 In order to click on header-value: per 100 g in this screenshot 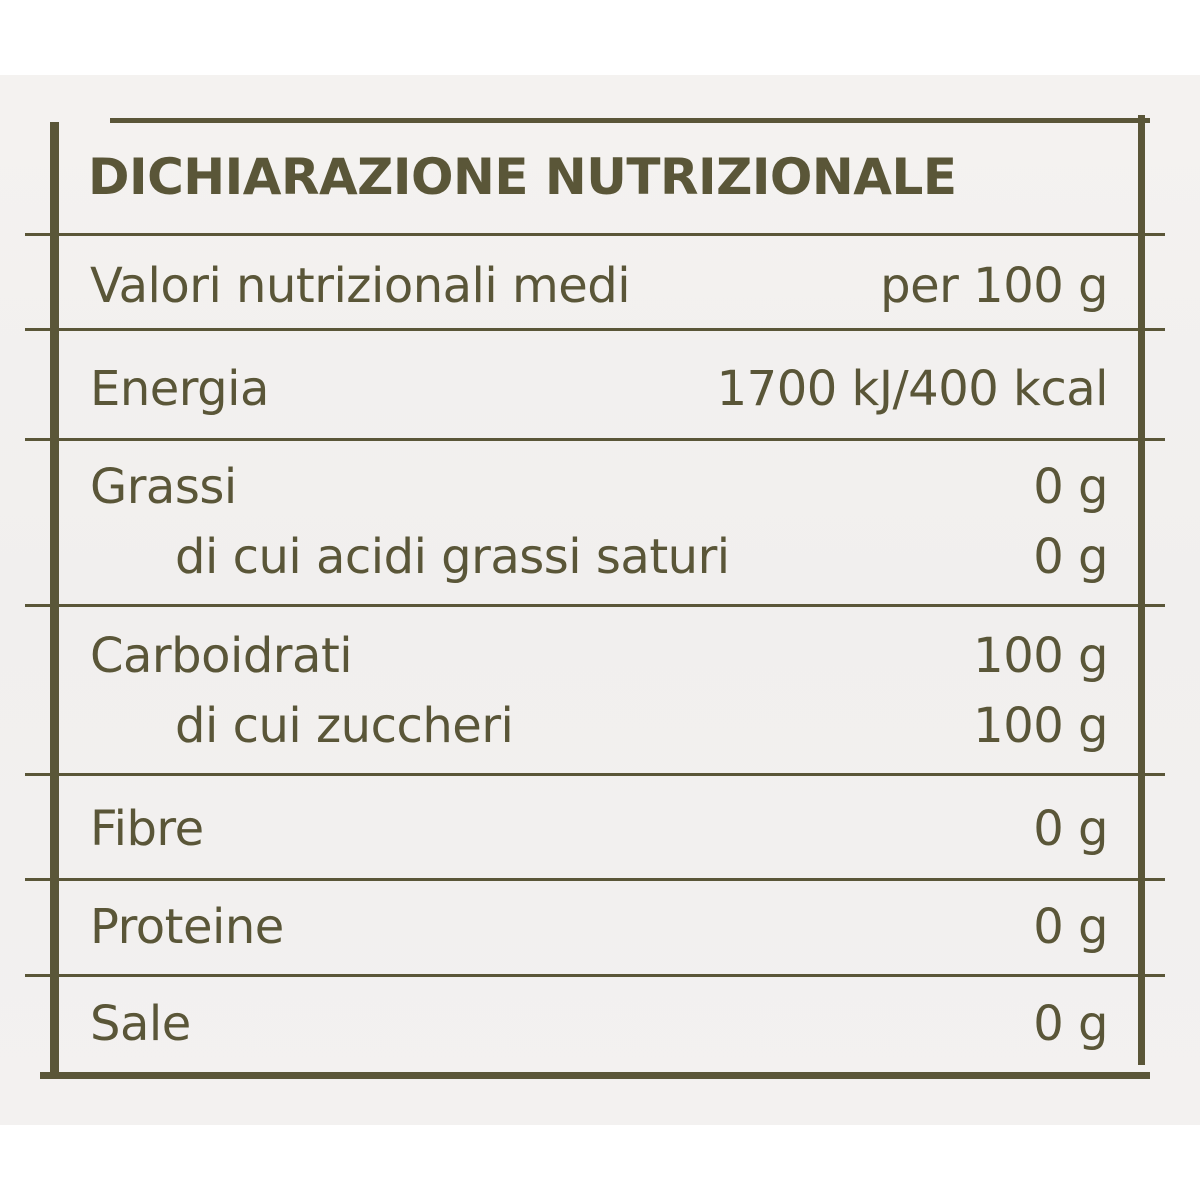, I will do `click(994, 286)`.